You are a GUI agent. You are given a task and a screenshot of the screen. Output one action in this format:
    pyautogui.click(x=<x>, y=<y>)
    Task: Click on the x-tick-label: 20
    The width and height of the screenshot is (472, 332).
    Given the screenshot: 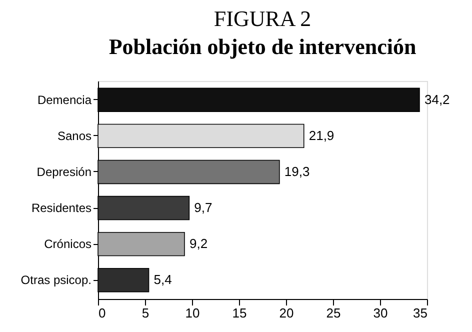 What is the action you would take?
    pyautogui.click(x=286, y=313)
    